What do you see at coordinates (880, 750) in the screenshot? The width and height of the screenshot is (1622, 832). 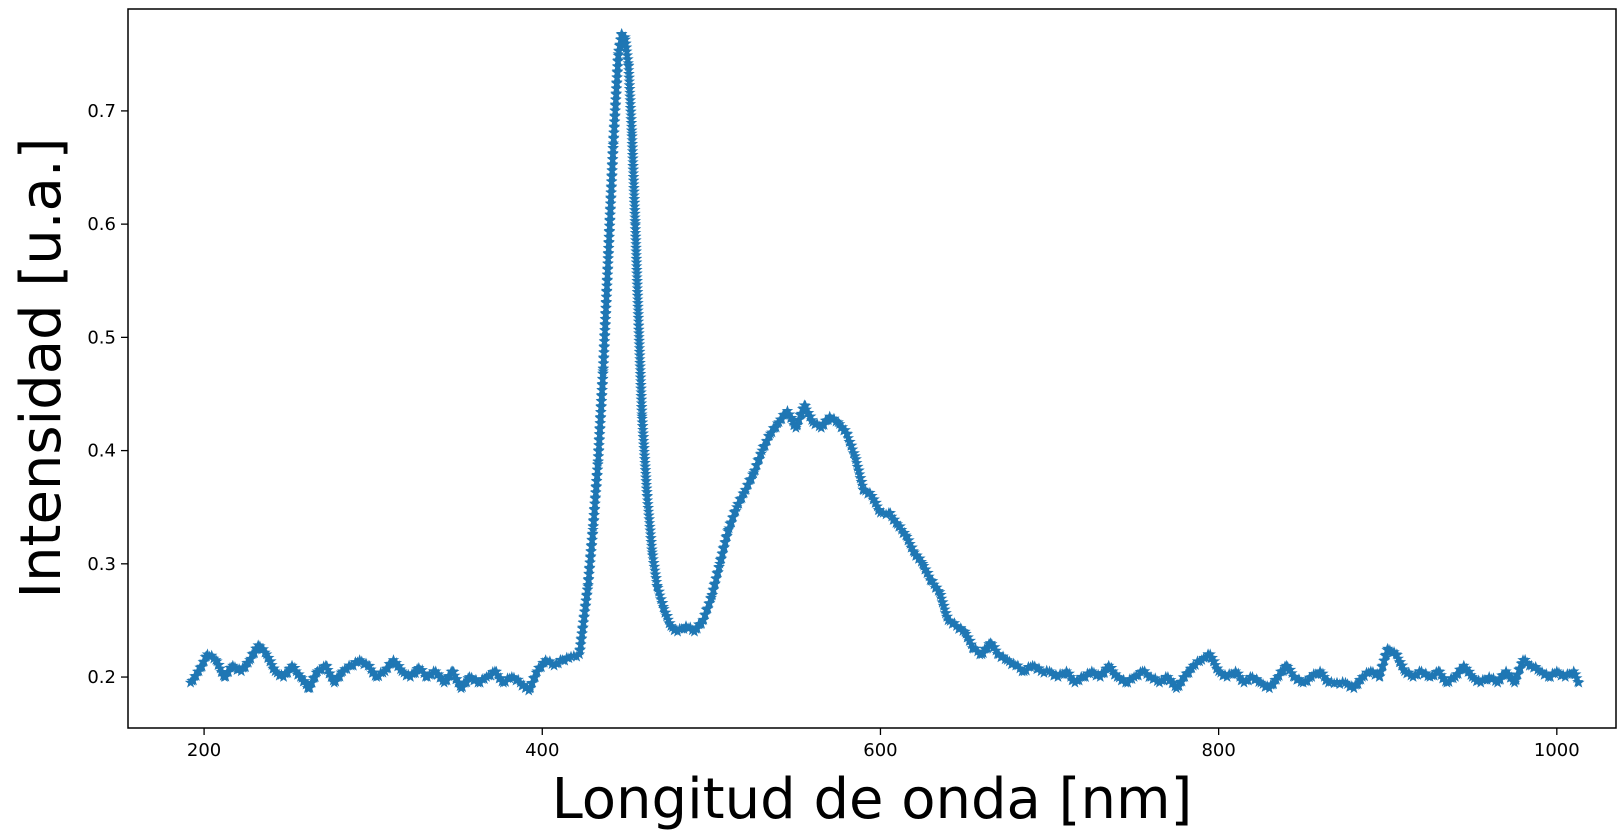 I see `x-tick-label: 600` at bounding box center [880, 750].